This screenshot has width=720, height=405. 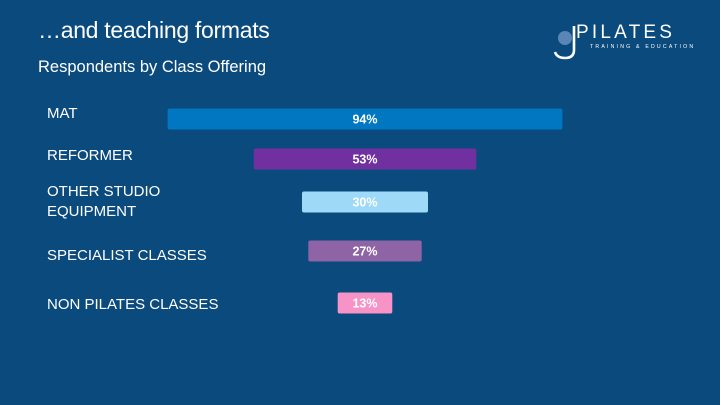 What do you see at coordinates (626, 32) in the screenshot?
I see `logo-wordmark: PILATES` at bounding box center [626, 32].